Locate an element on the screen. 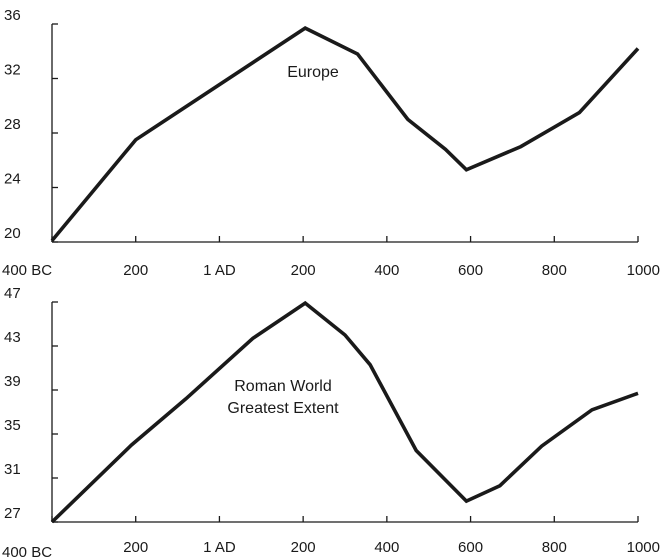 The width and height of the screenshot is (662, 558). roman-world-y-tick-label: 47 is located at coordinates (12, 293).